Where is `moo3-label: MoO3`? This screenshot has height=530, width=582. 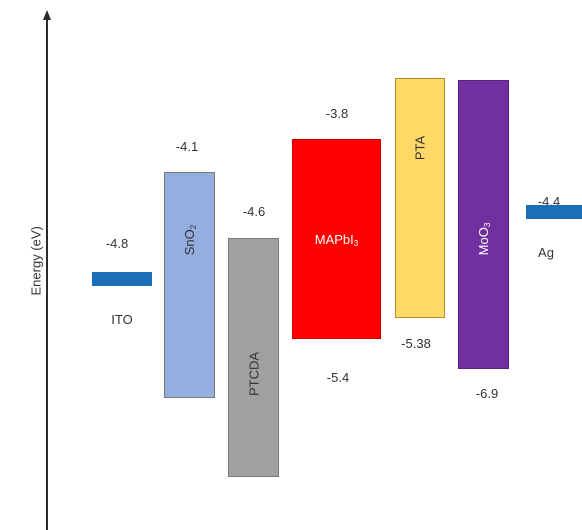 moo3-label: MoO3 is located at coordinates (484, 239).